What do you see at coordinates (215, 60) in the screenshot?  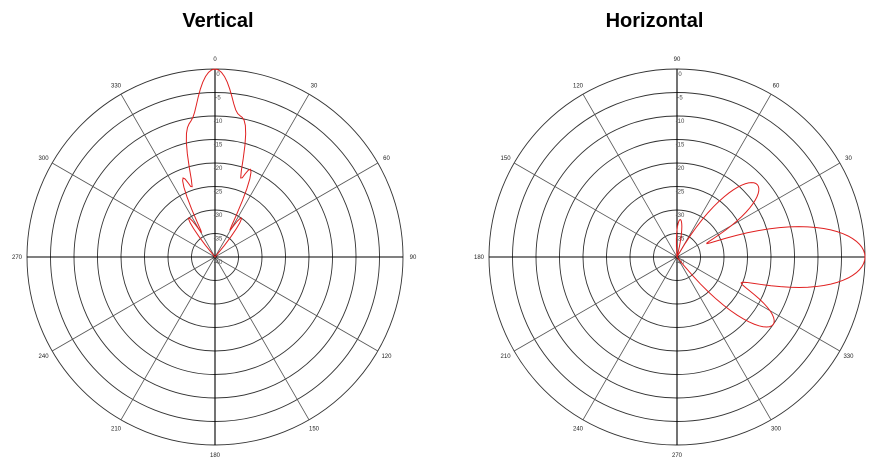 I see `angle-tick-label: 0` at bounding box center [215, 60].